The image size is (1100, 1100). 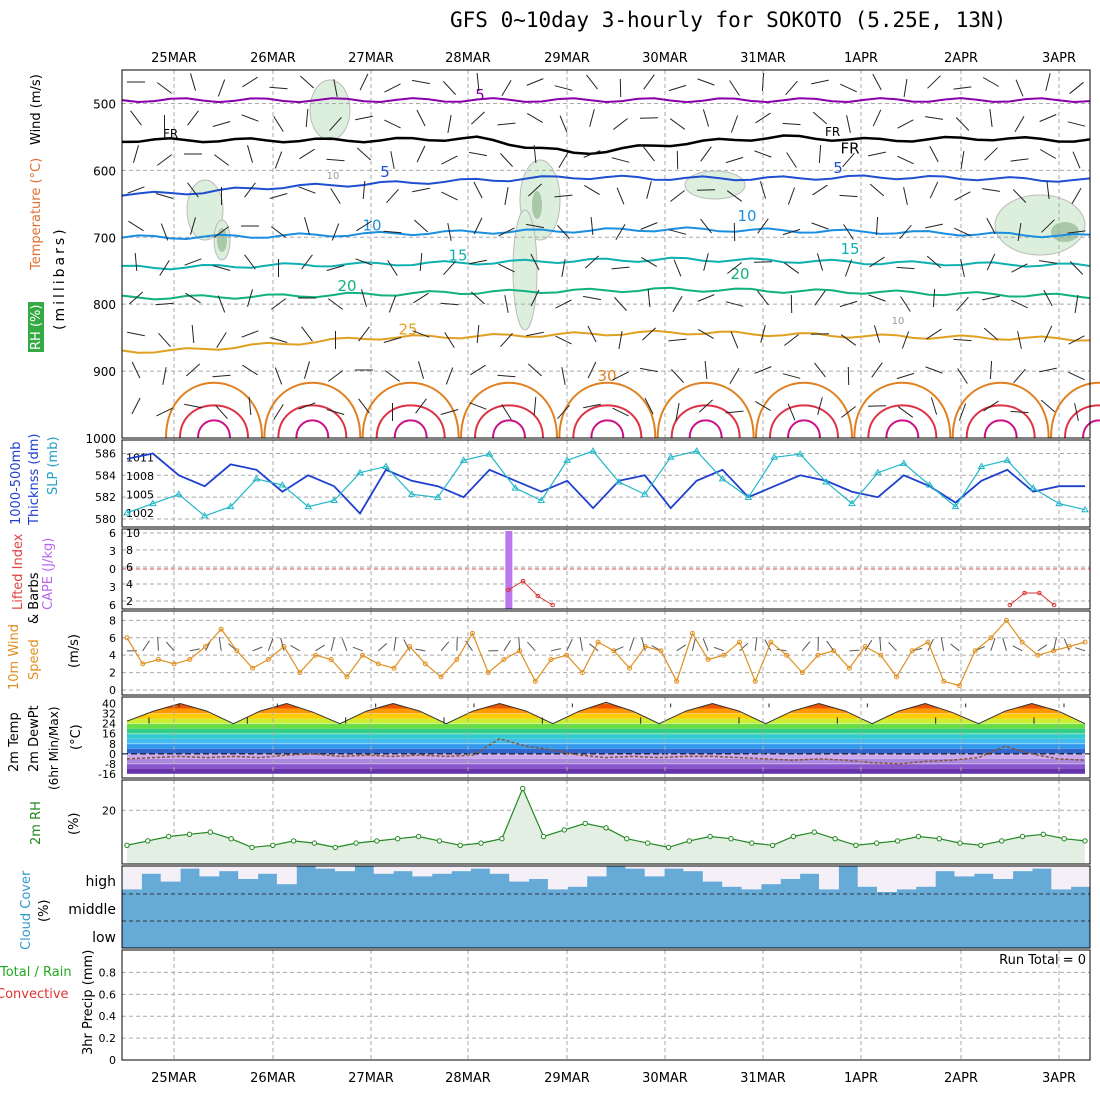 What do you see at coordinates (112, 1060) in the screenshot?
I see `precip-tick-label: 0` at bounding box center [112, 1060].